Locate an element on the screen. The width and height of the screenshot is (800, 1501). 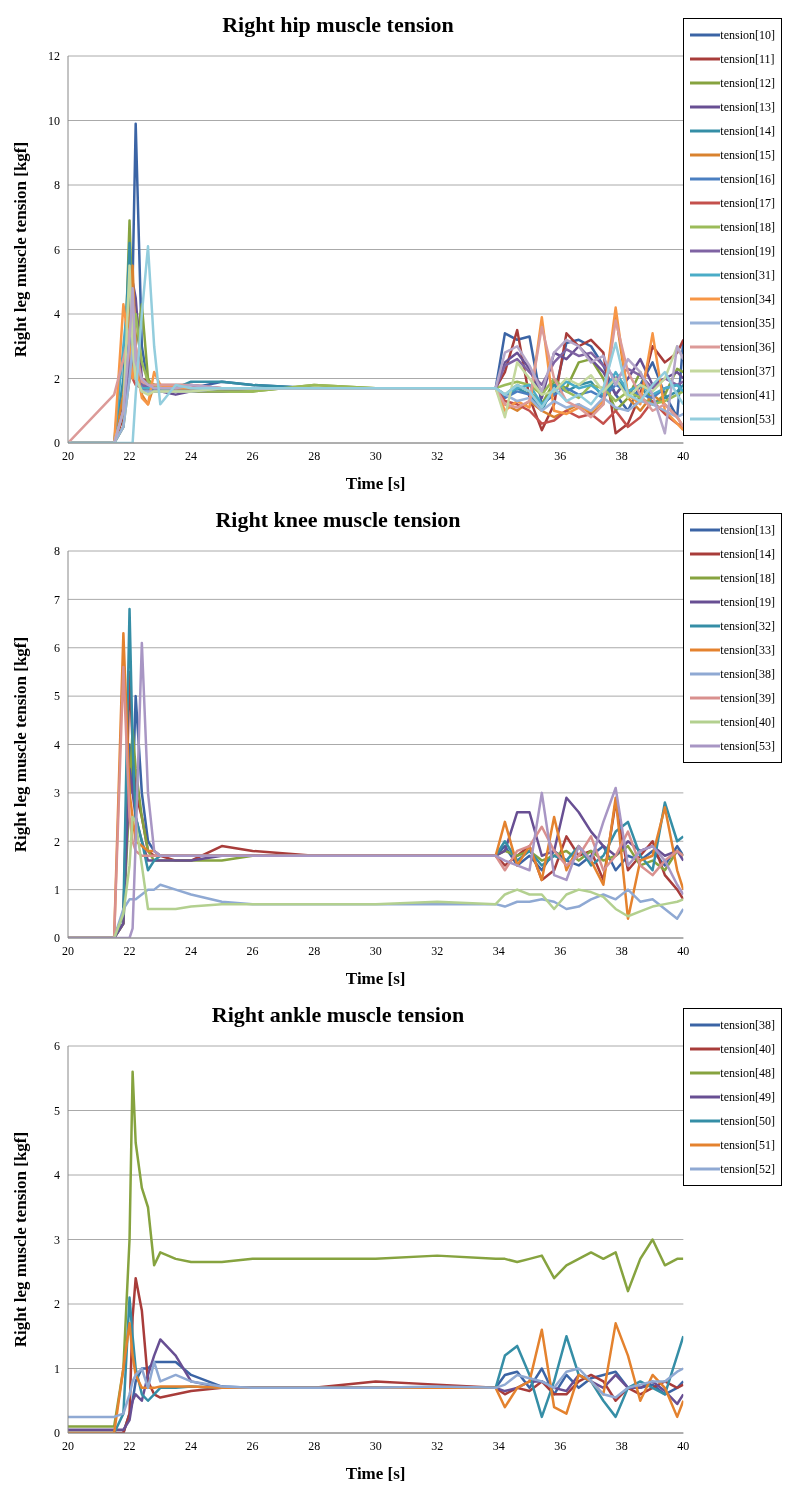
legend-label: tension[48] is located at coordinates (747, 1073).